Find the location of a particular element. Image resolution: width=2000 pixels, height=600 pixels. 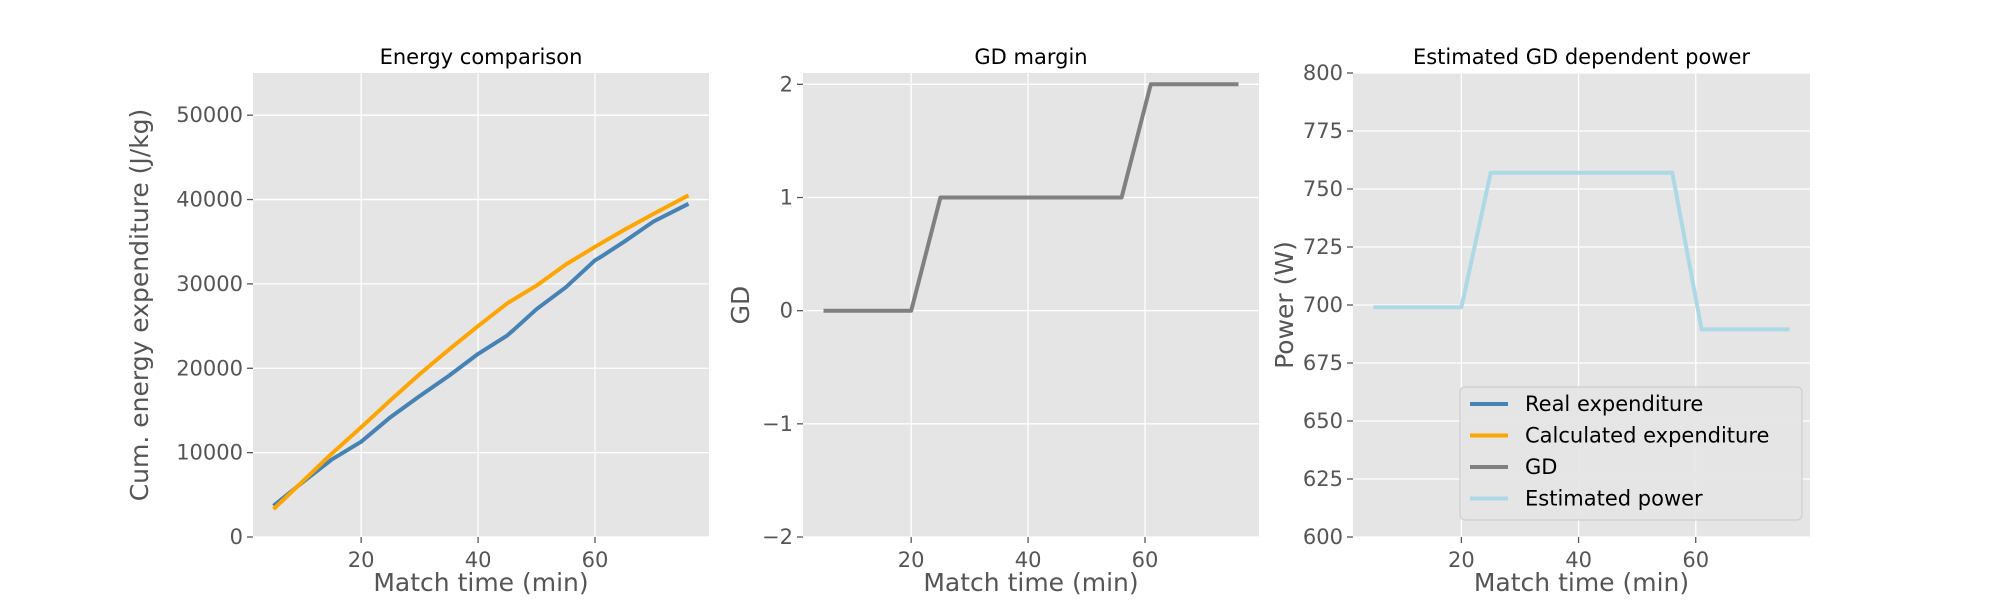

legend-box is located at coordinates (1631, 453).